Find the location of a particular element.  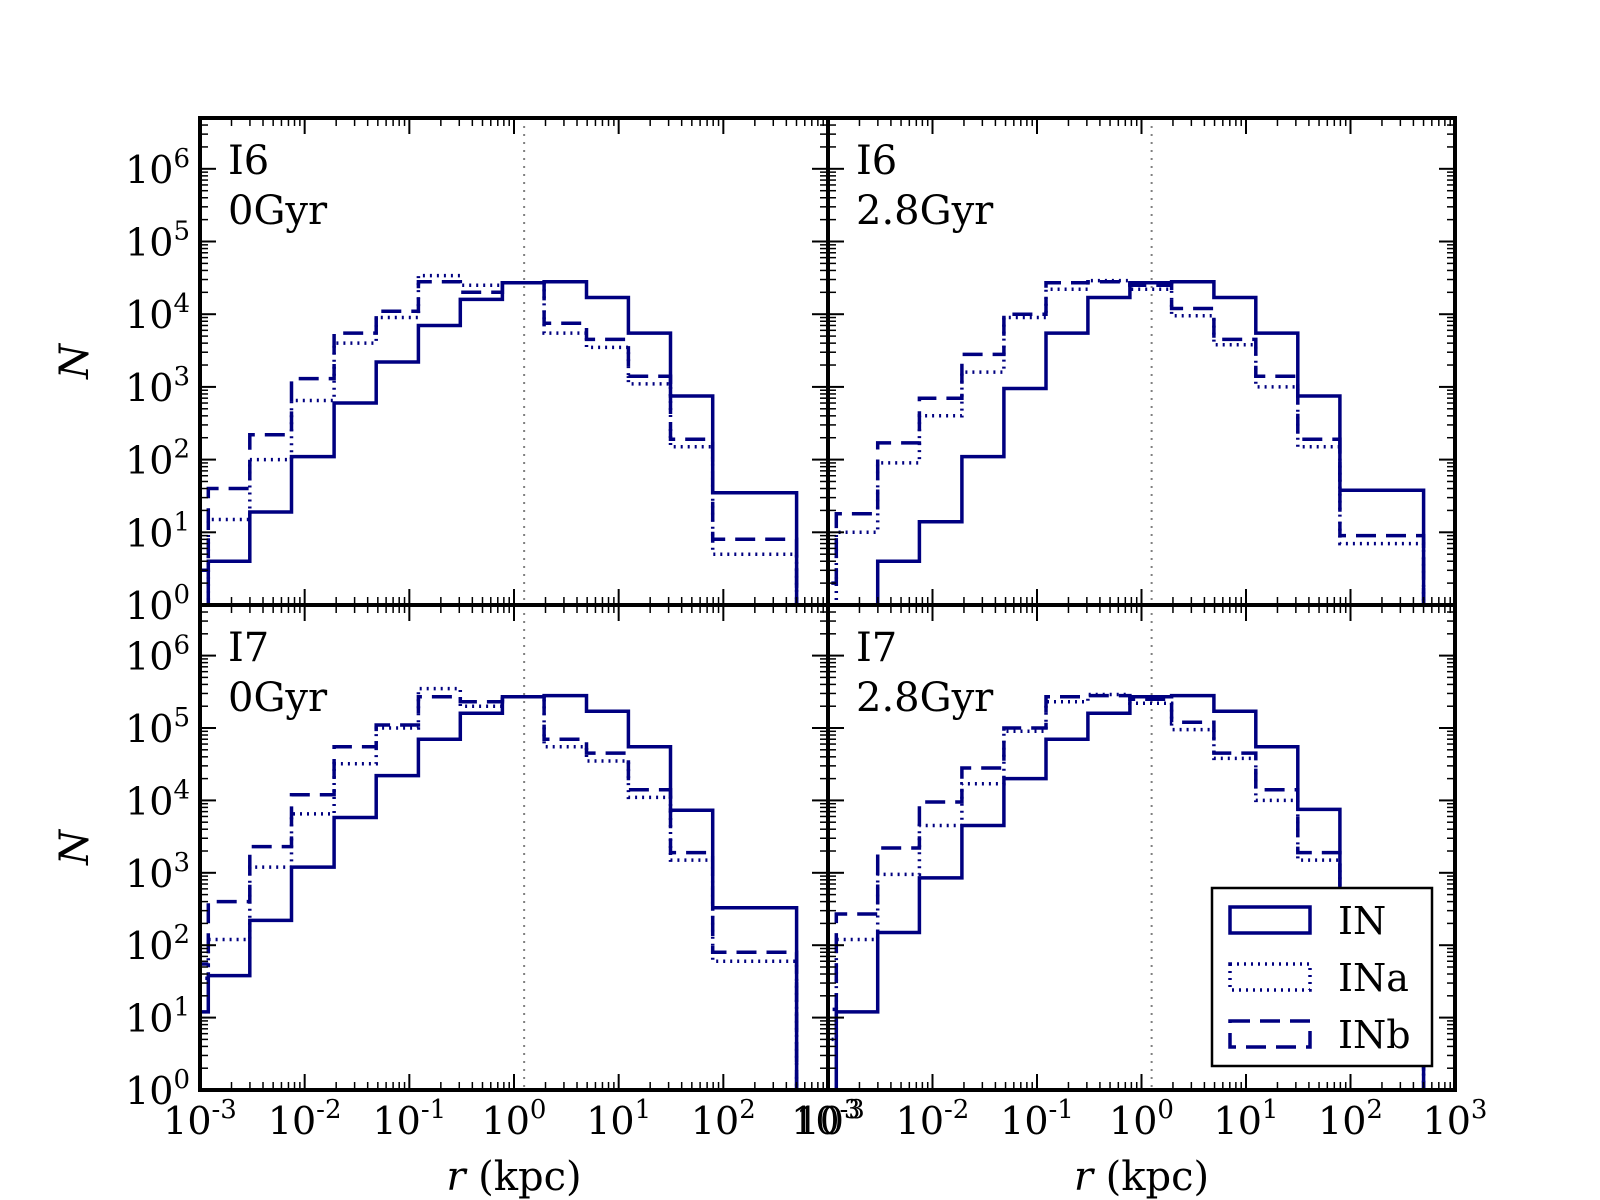

x-tick-exponent: 2 is located at coordinates (747, 1110).